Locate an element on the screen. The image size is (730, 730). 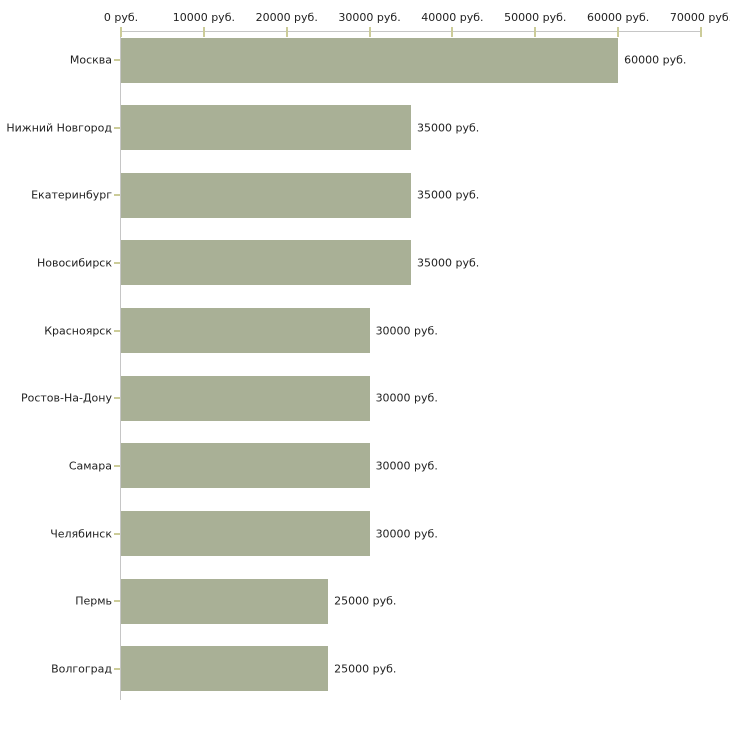
x-axis-tick-label: 0 руб. is located at coordinates (121, 17).